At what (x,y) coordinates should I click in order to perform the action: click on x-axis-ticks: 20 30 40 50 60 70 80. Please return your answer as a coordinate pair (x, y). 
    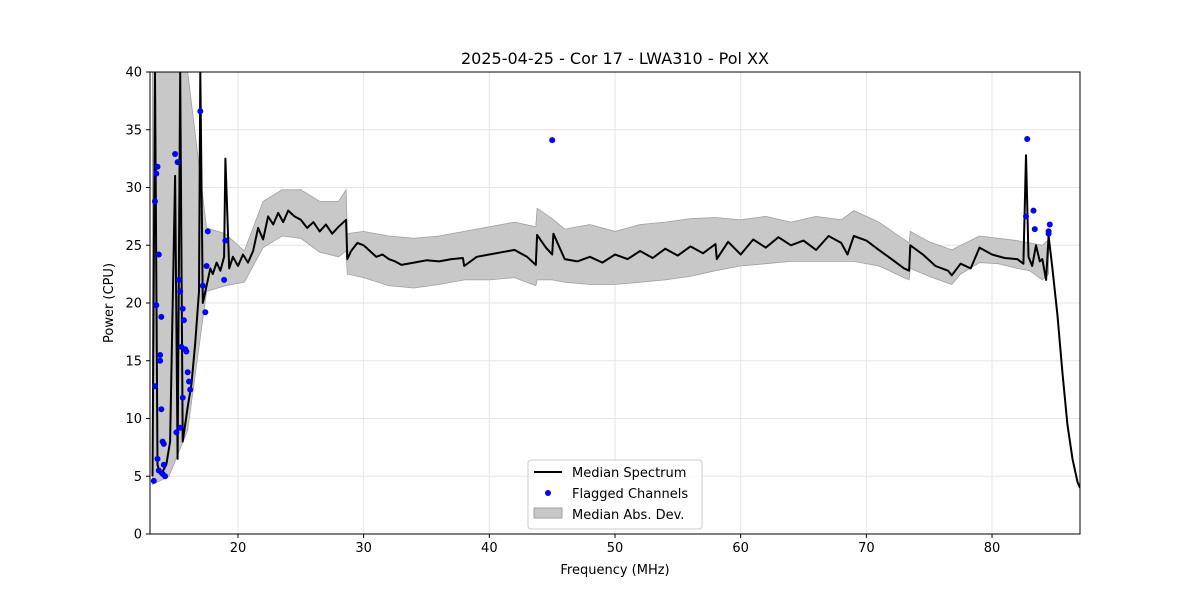
    Looking at the image, I should click on (615, 545).